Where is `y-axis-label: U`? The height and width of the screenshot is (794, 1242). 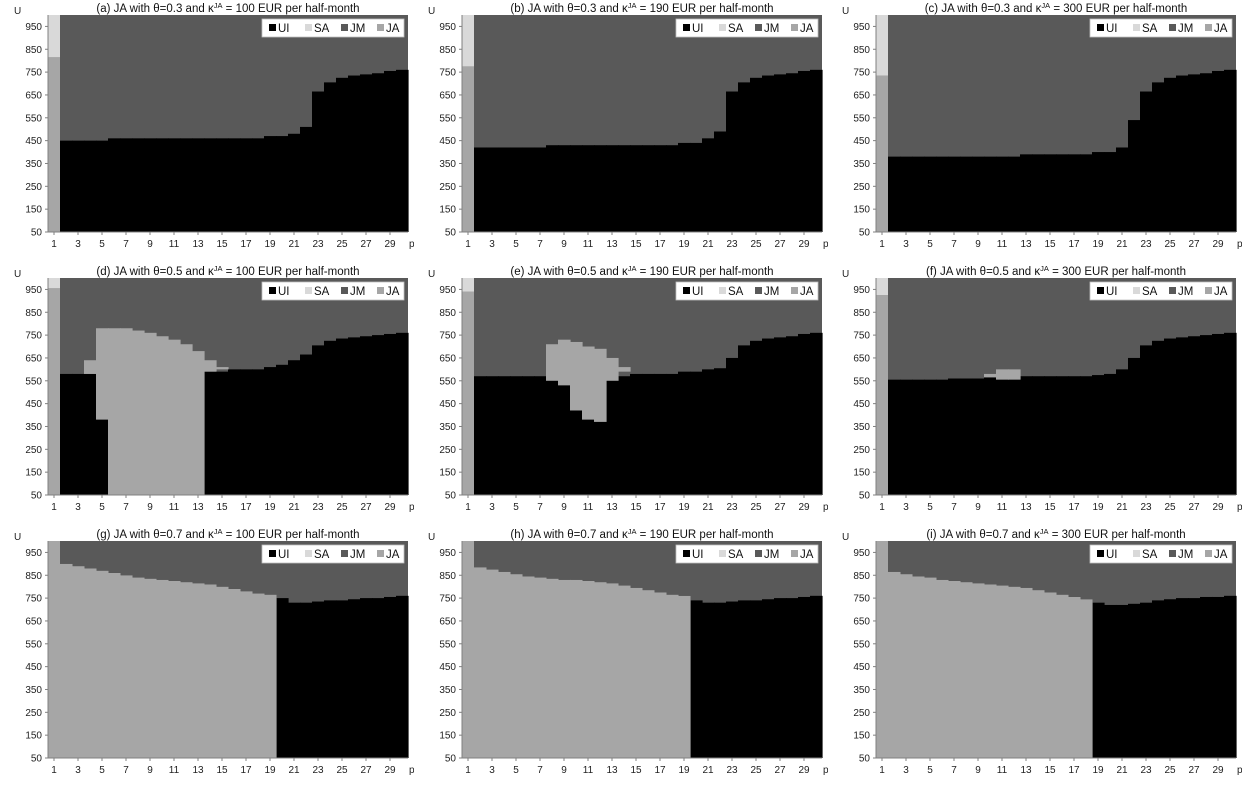 y-axis-label: U is located at coordinates (845, 11).